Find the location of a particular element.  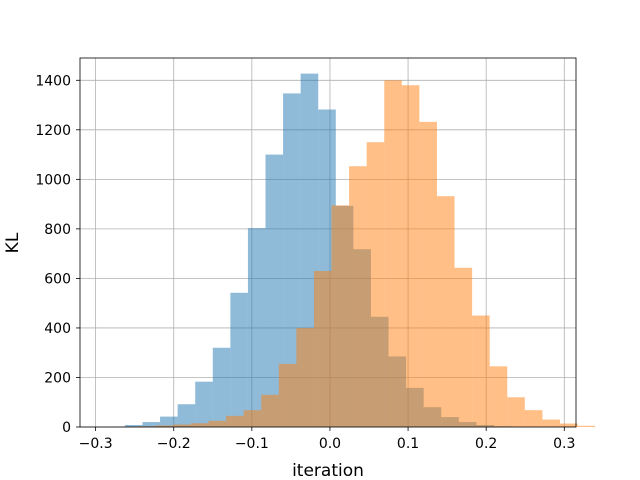

y-tick-label: 1200 is located at coordinates (53, 131).